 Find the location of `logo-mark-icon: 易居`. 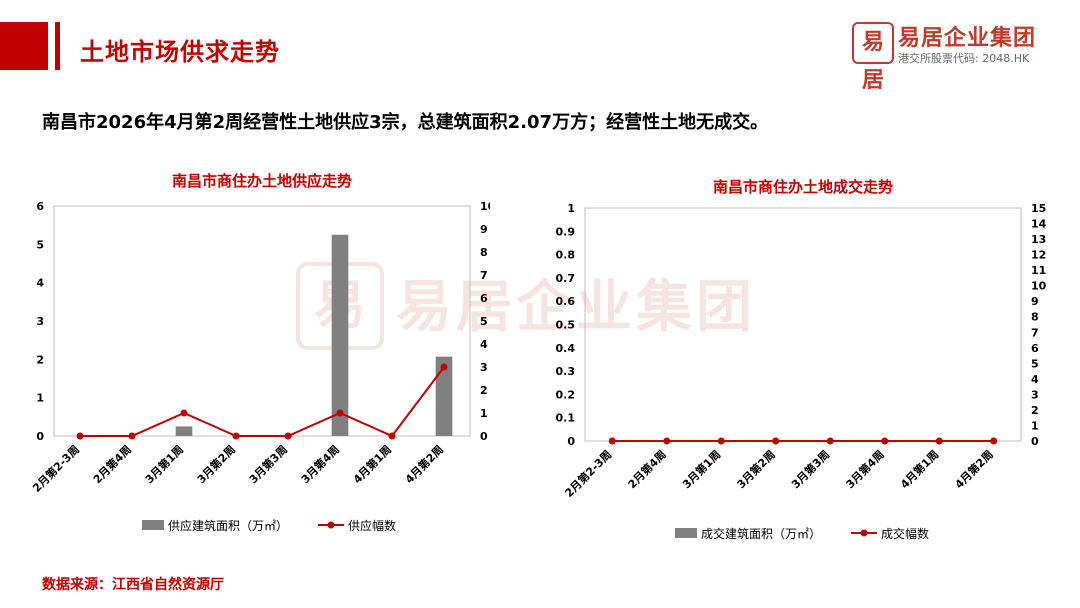

logo-mark-icon: 易居 is located at coordinates (873, 57).